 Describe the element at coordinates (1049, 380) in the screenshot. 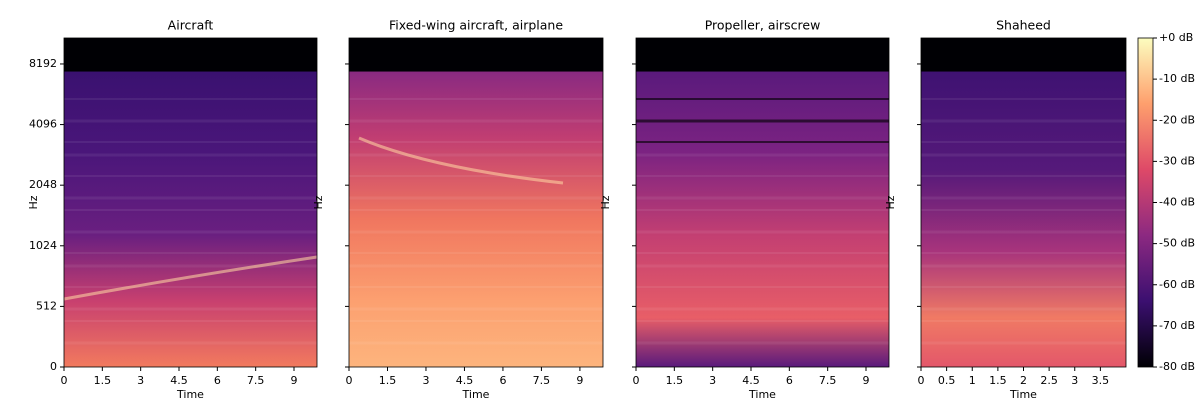

I see `x-tick-label: 2.5` at that location.